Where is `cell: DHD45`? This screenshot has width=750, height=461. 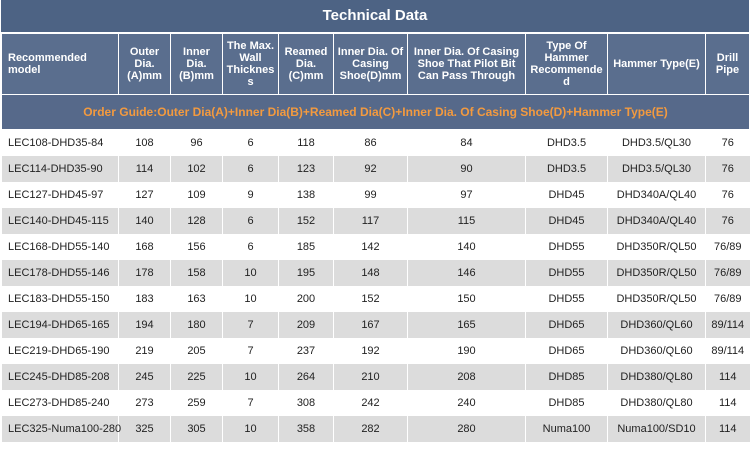 cell: DHD45 is located at coordinates (566, 221).